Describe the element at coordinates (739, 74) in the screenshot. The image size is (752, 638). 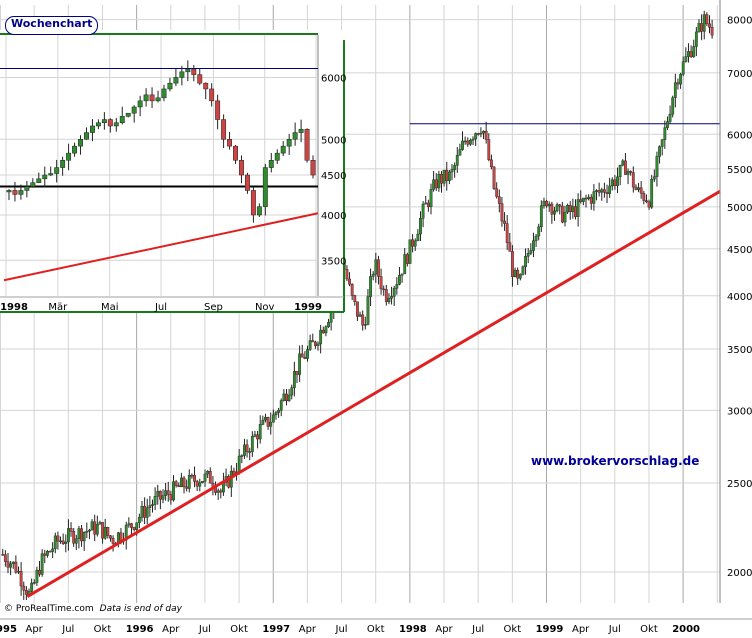
I see `y-tick-label: 7000` at that location.